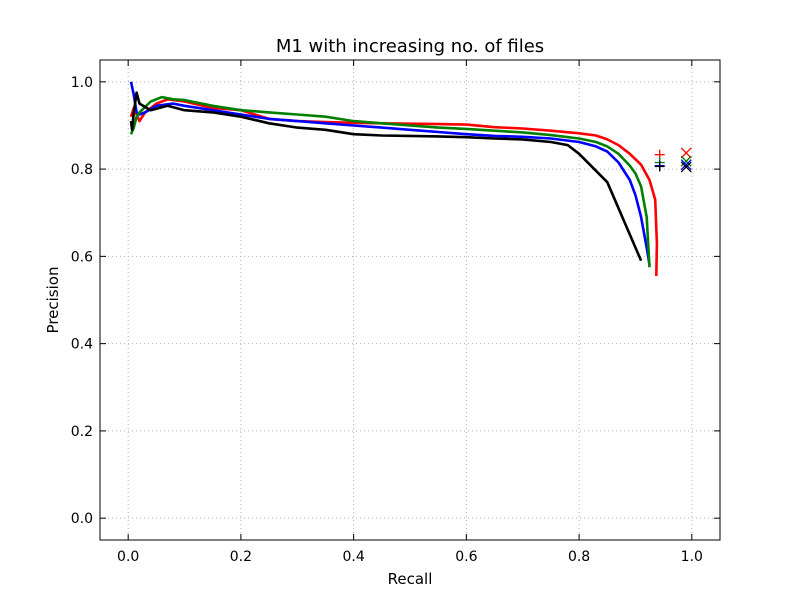  Describe the element at coordinates (673, 160) in the screenshot. I see `marker-layer` at that location.